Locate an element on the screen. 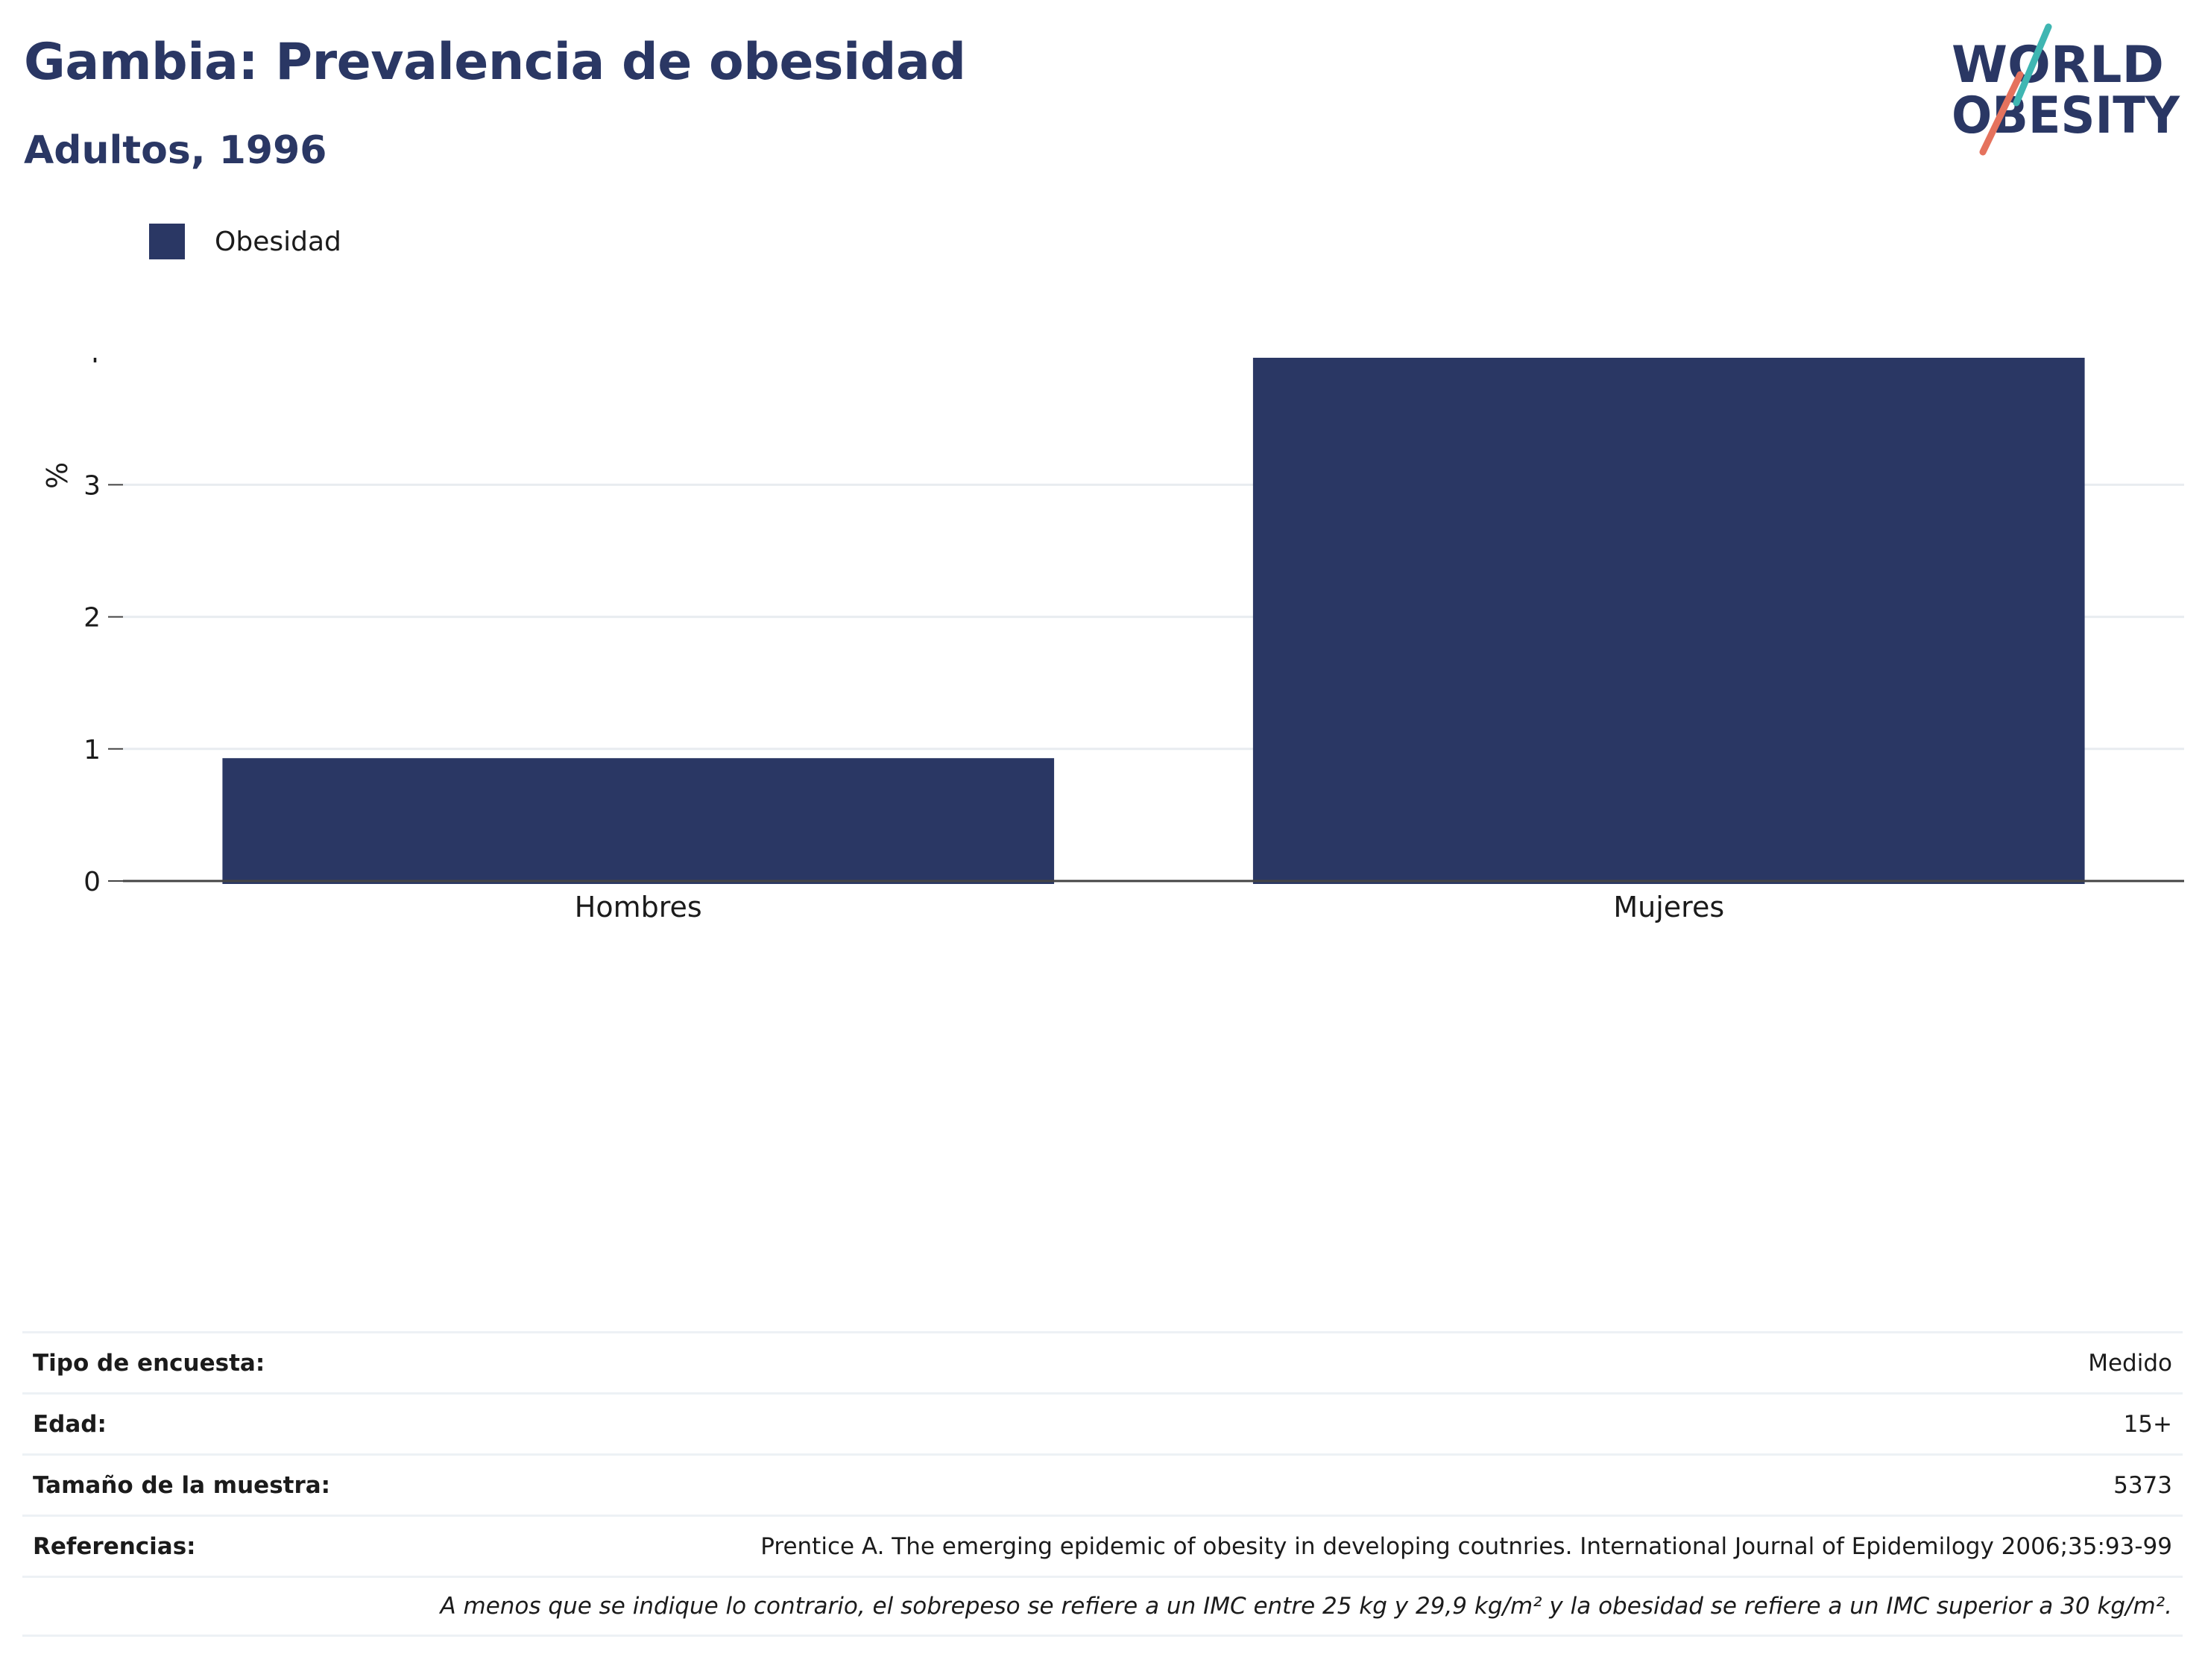 This screenshot has width=2205, height=1680. y-tick-label: 4 is located at coordinates (92, 363).